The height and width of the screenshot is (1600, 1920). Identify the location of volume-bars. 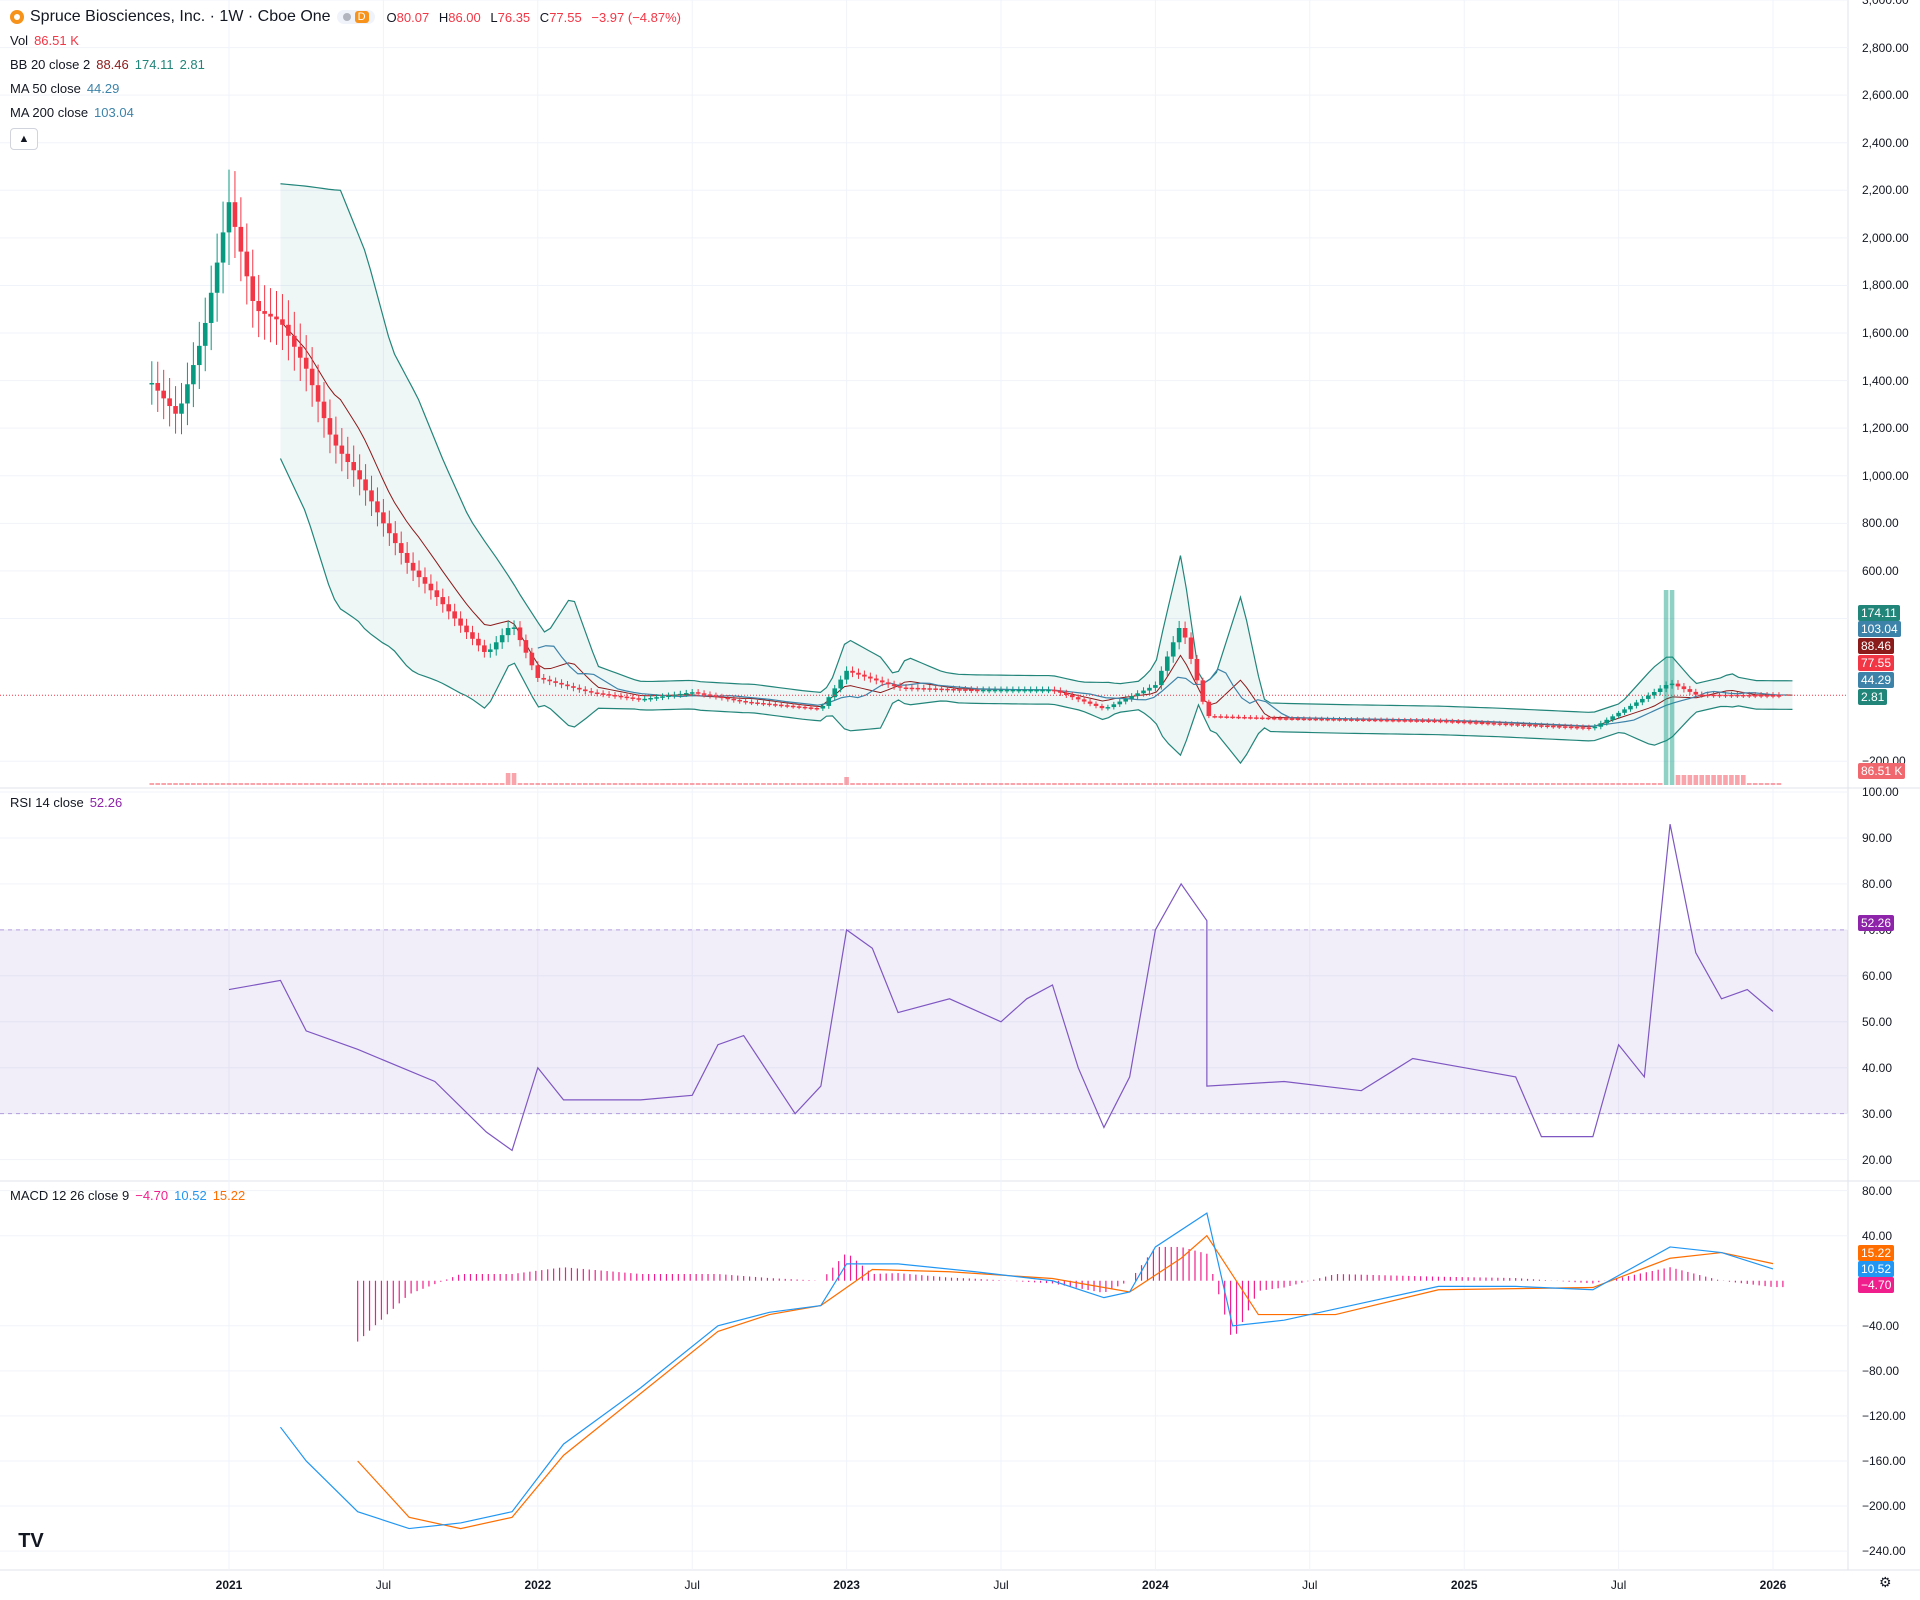
(965, 687).